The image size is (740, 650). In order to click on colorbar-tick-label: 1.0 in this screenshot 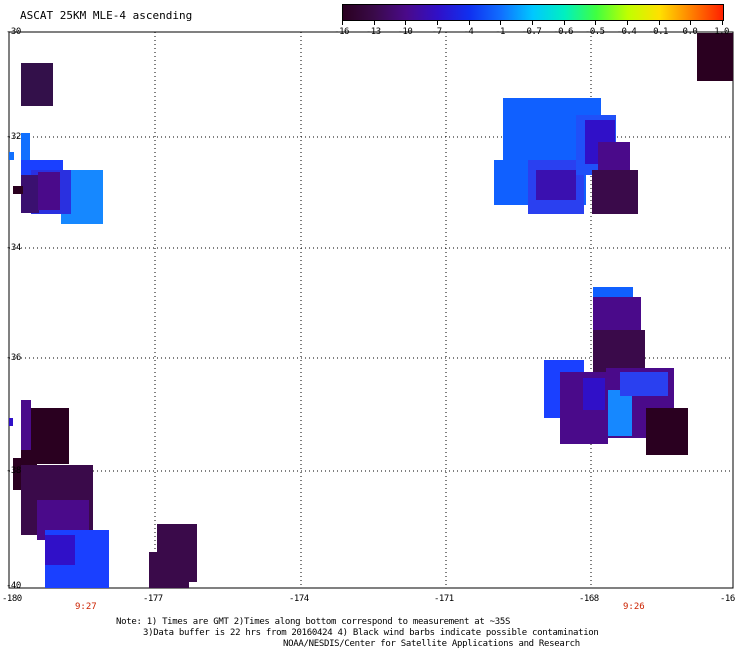, I will do `click(721, 32)`.